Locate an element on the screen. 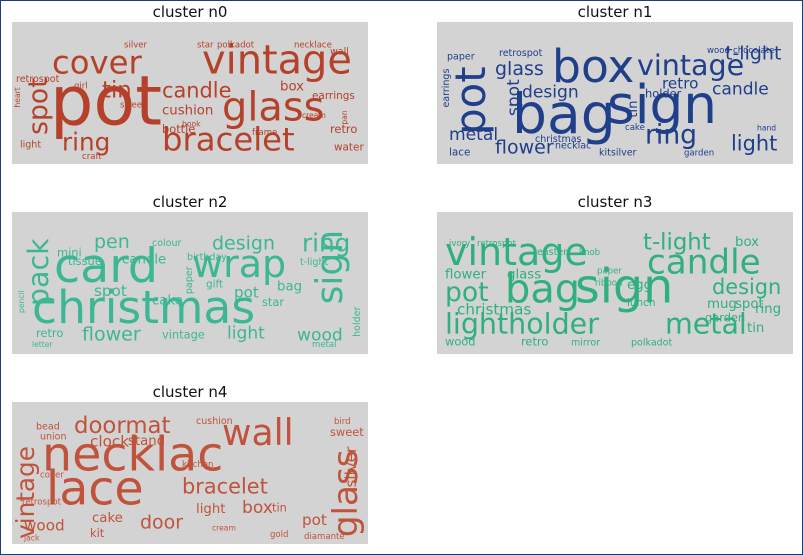 The width and height of the screenshot is (803, 555). cloud-word: girl is located at coordinates (81, 87).